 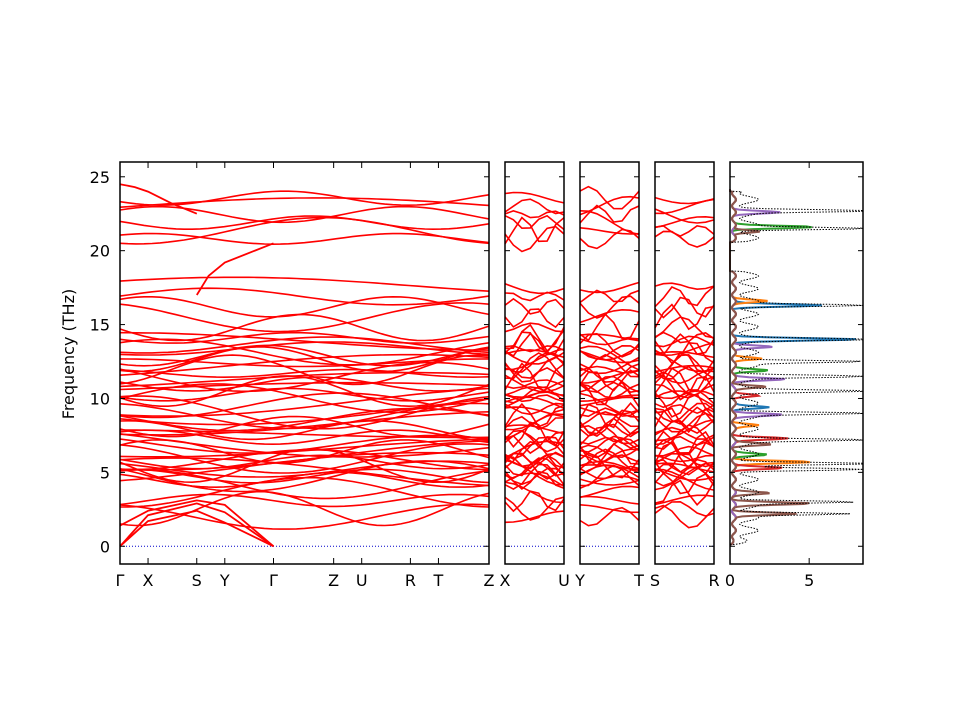 What do you see at coordinates (105, 546) in the screenshot?
I see `y-tick-label: 0` at bounding box center [105, 546].